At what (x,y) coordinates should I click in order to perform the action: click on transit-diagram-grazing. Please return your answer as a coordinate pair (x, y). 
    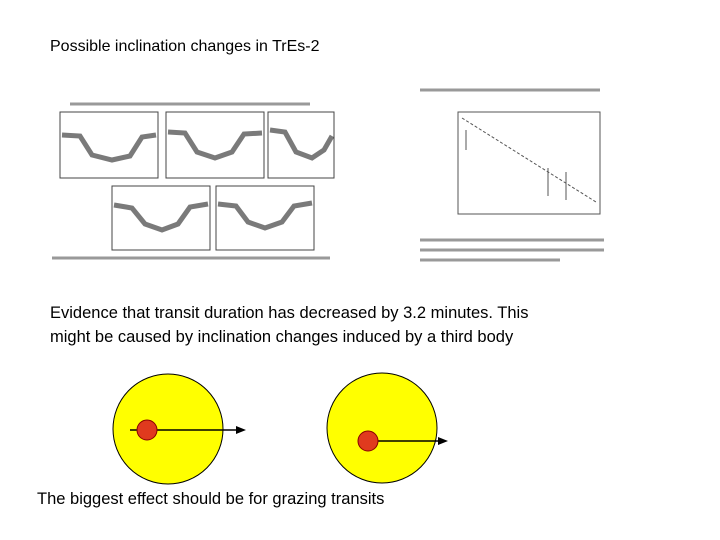
    Looking at the image, I should click on (387, 428).